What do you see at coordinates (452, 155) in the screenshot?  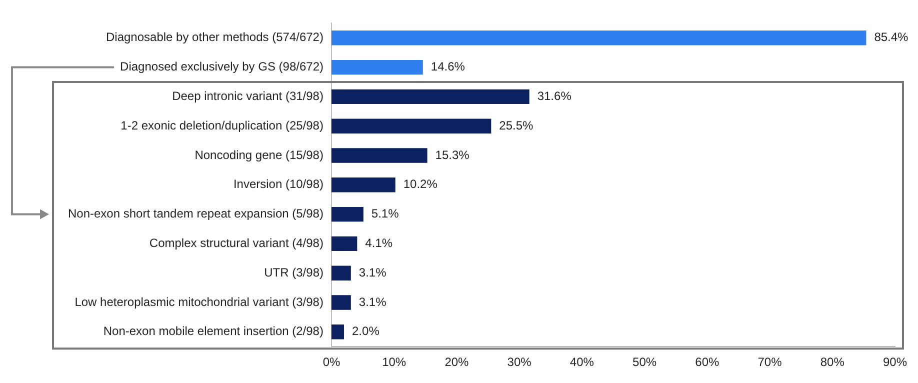 I see `data-label: 15.3%` at bounding box center [452, 155].